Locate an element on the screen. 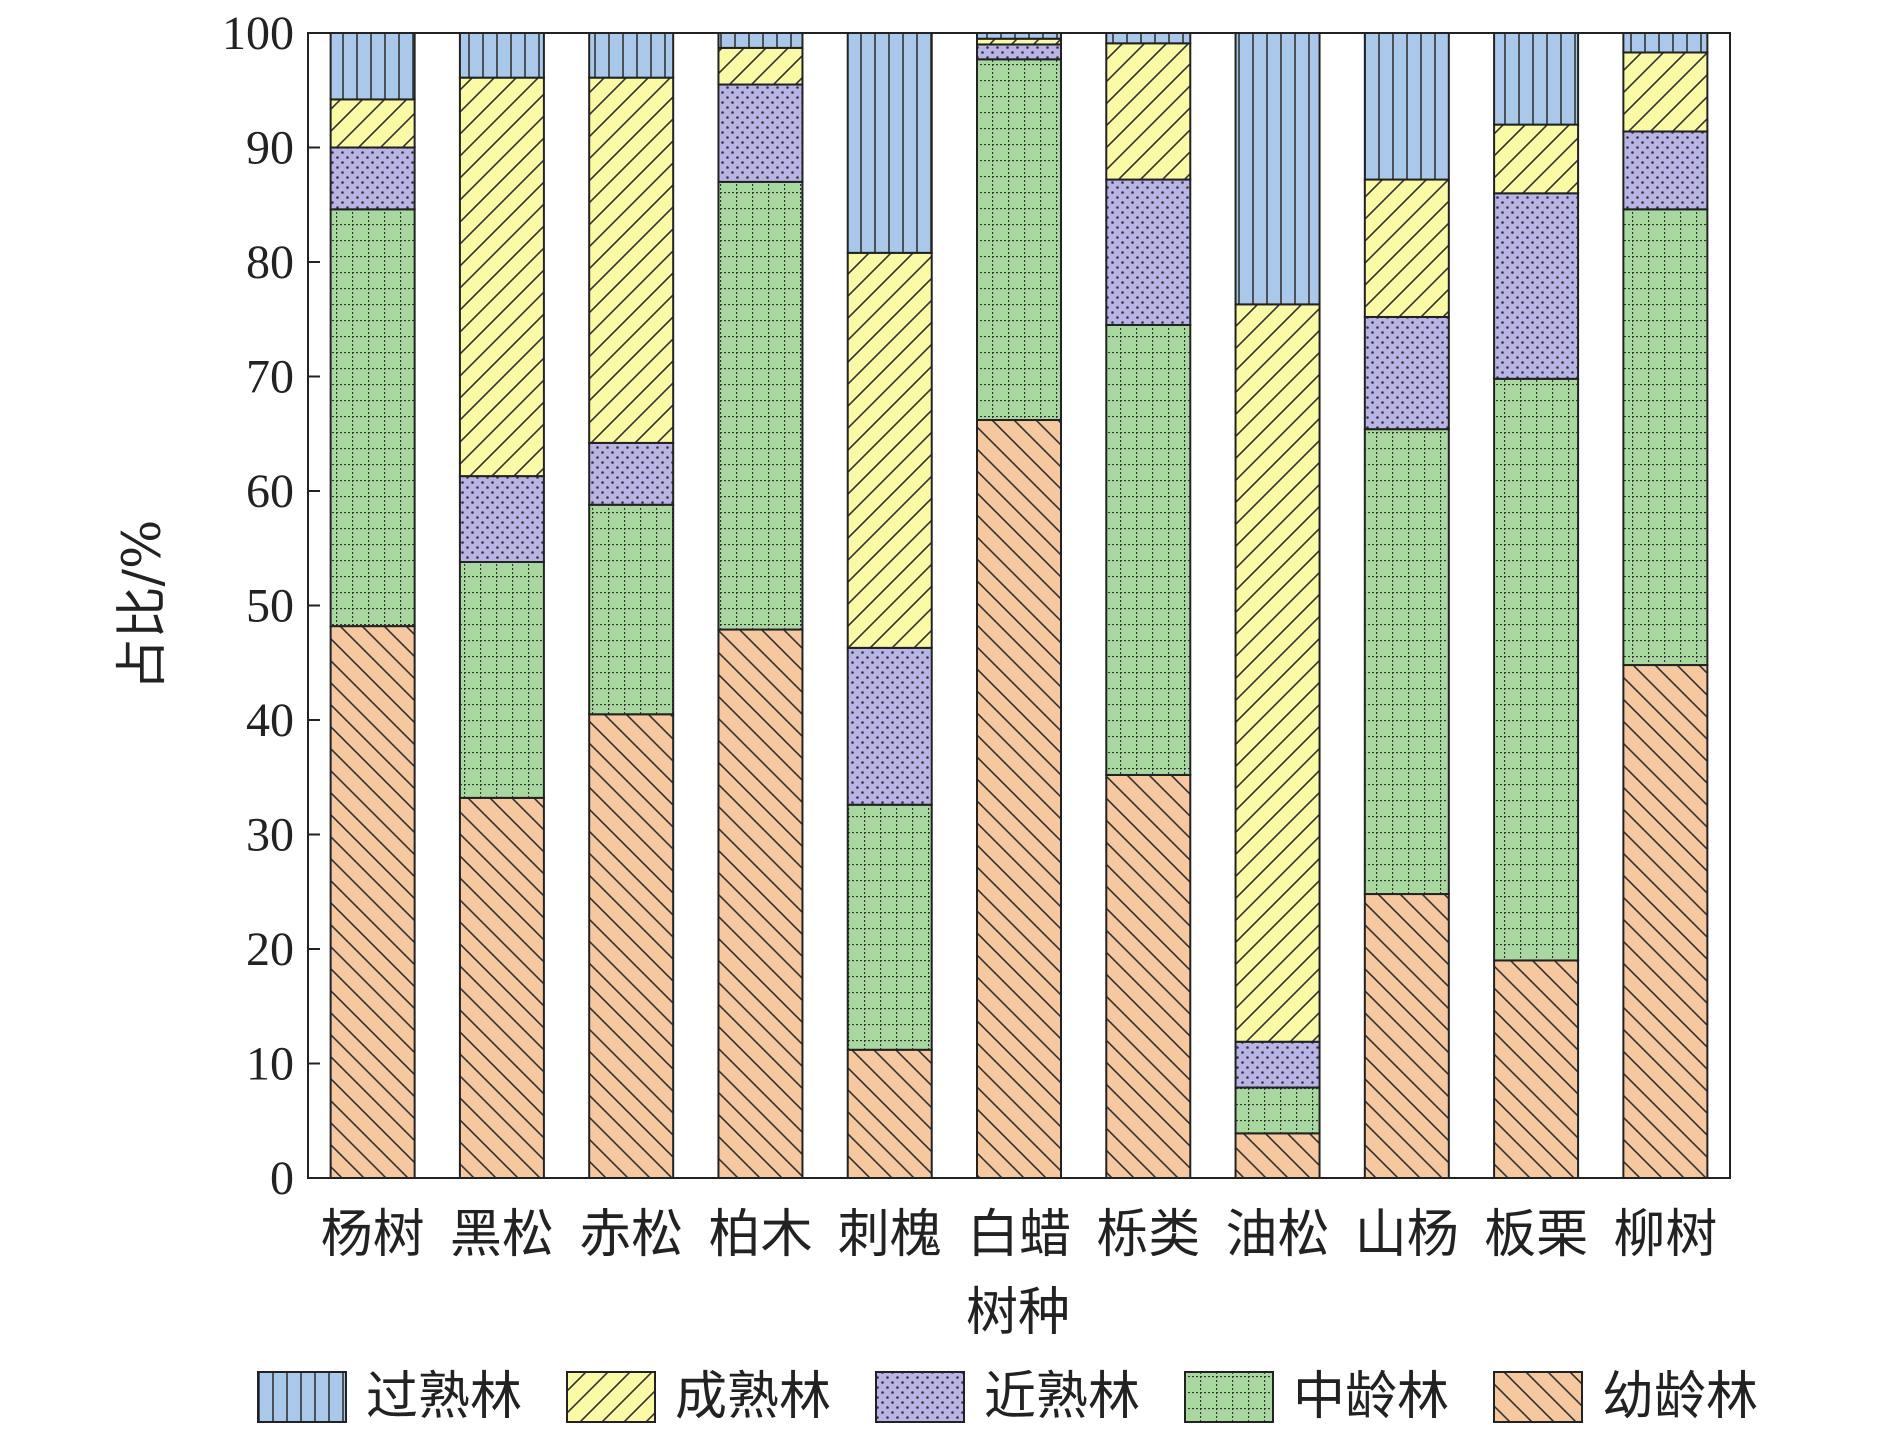  x-category-label-6: 白蜡 is located at coordinates (1019, 1235).